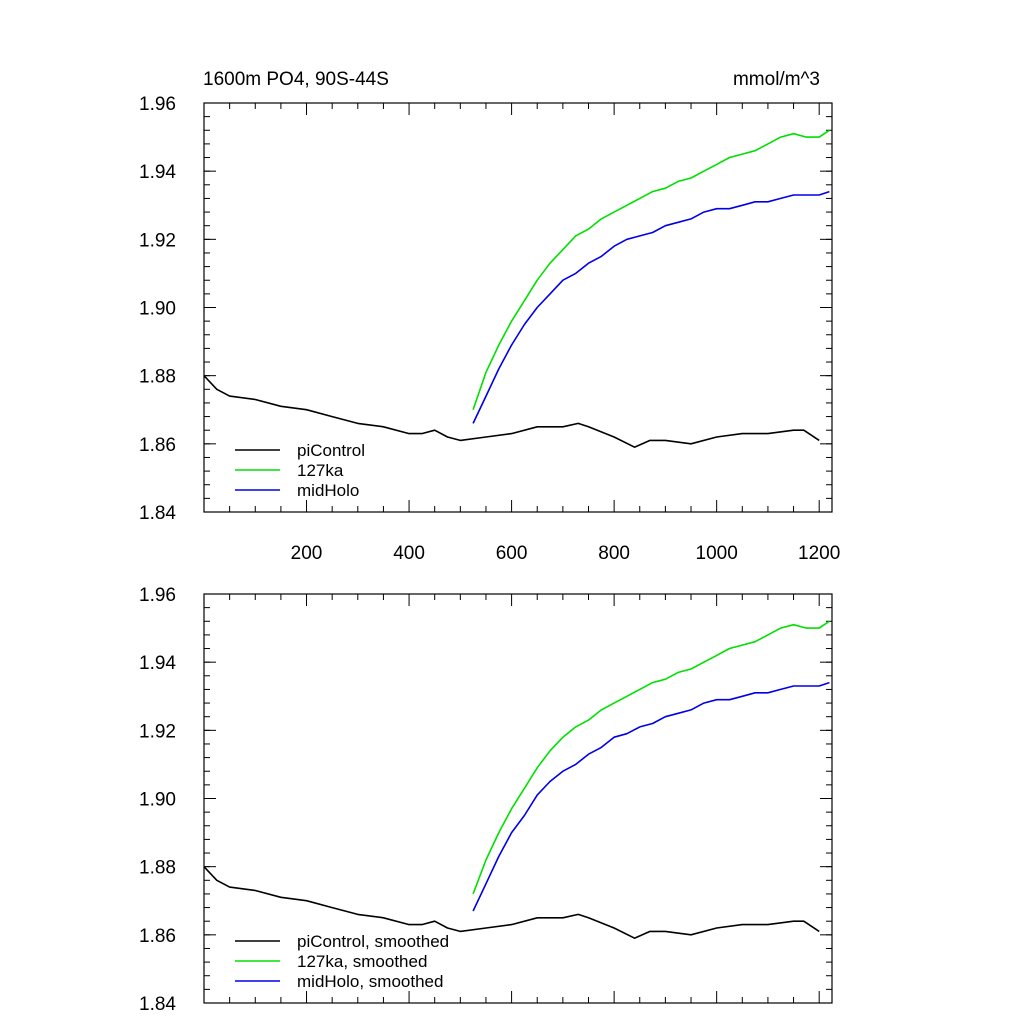 The width and height of the screenshot is (1024, 1024). Describe the element at coordinates (776, 79) in the screenshot. I see `units-label: mmol/m^3` at that location.